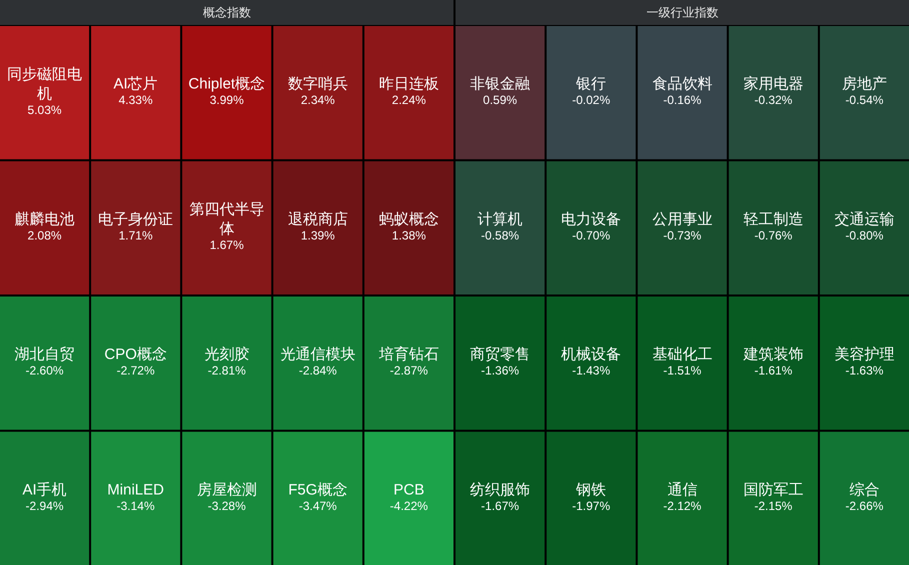 This screenshot has width=909, height=565. Describe the element at coordinates (44, 219) in the screenshot. I see `category-label: 麒麟电池` at that location.